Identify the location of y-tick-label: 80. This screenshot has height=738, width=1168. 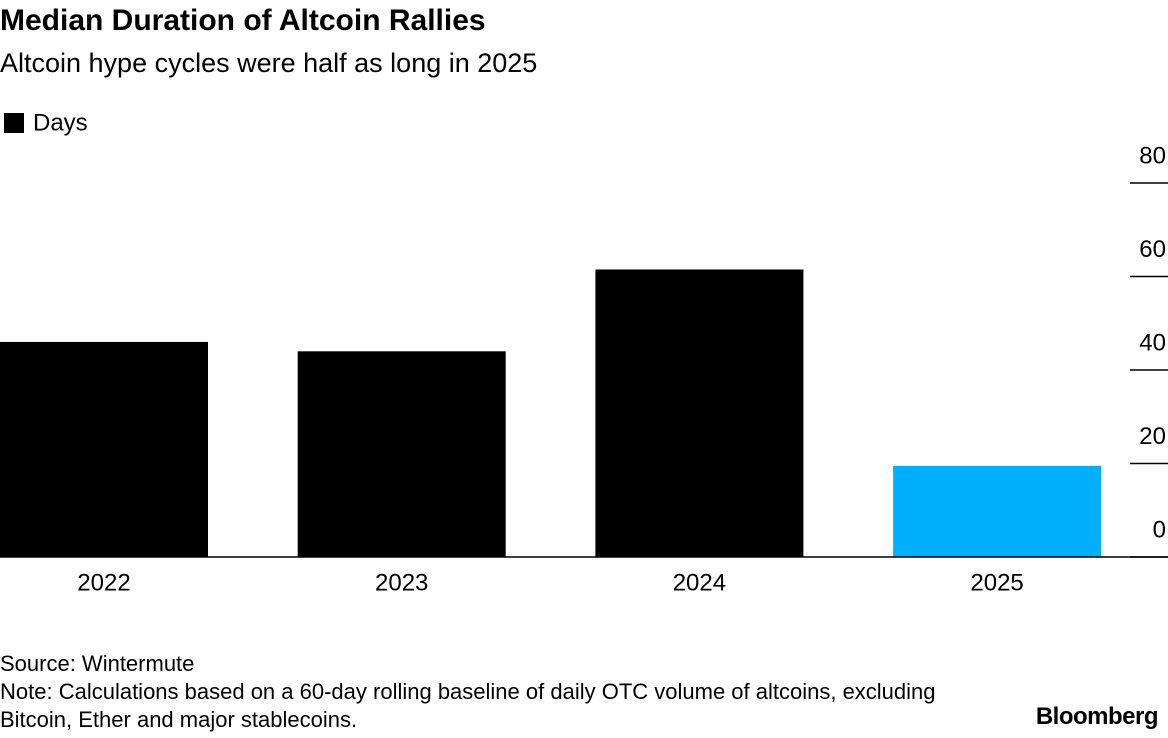
(1152, 155).